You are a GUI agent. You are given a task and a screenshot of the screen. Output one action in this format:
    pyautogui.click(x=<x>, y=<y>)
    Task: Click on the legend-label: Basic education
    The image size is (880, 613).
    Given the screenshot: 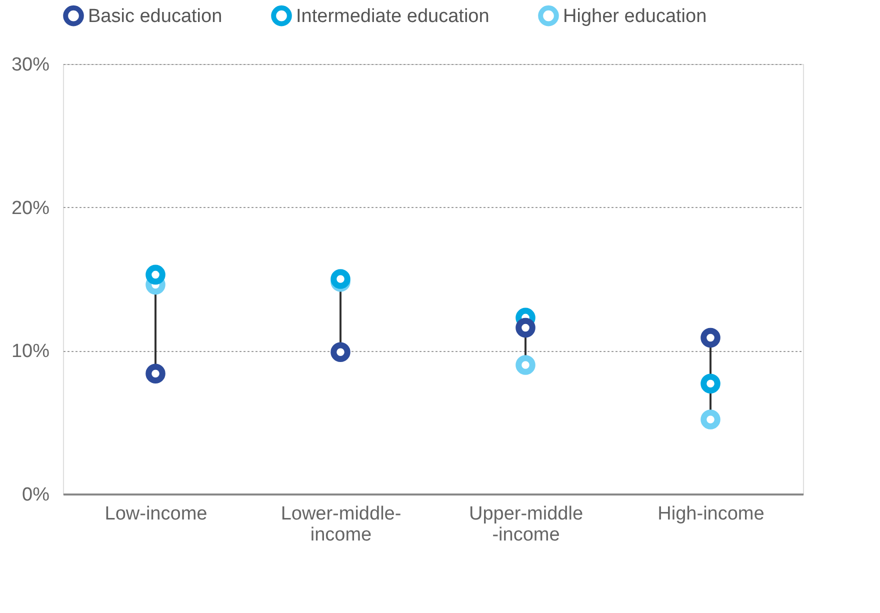 What is the action you would take?
    pyautogui.click(x=155, y=16)
    